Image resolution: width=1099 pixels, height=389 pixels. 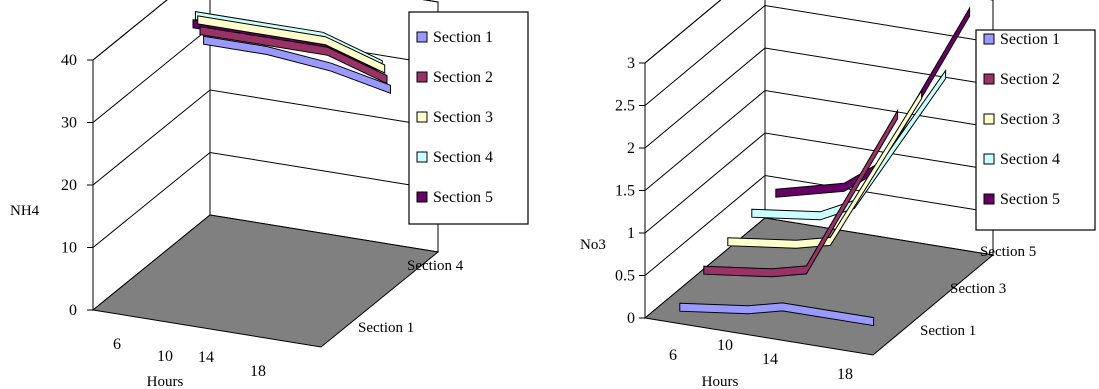 I want to click on y-tick-label: 2, so click(x=631, y=148).